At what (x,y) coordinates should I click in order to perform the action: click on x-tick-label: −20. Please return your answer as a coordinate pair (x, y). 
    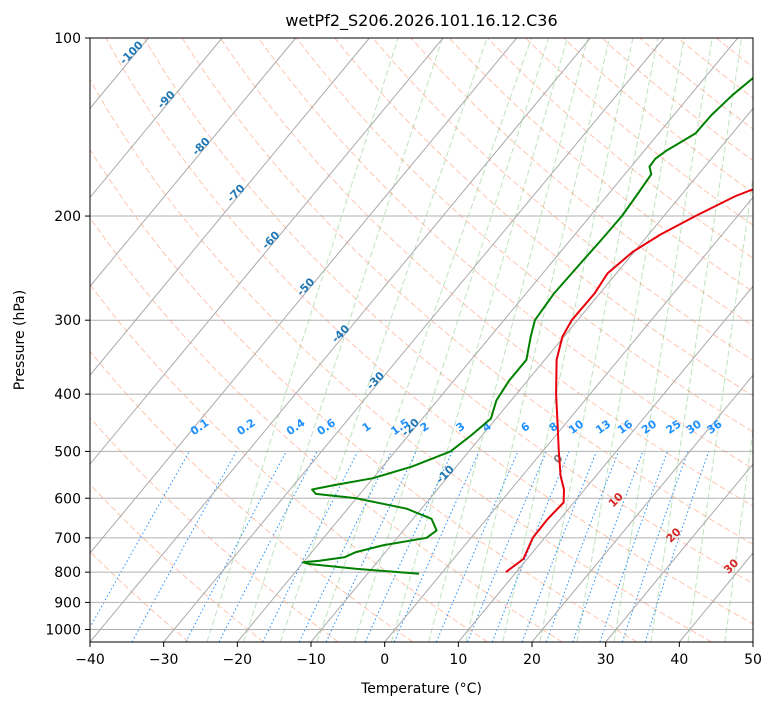
    Looking at the image, I should click on (238, 660).